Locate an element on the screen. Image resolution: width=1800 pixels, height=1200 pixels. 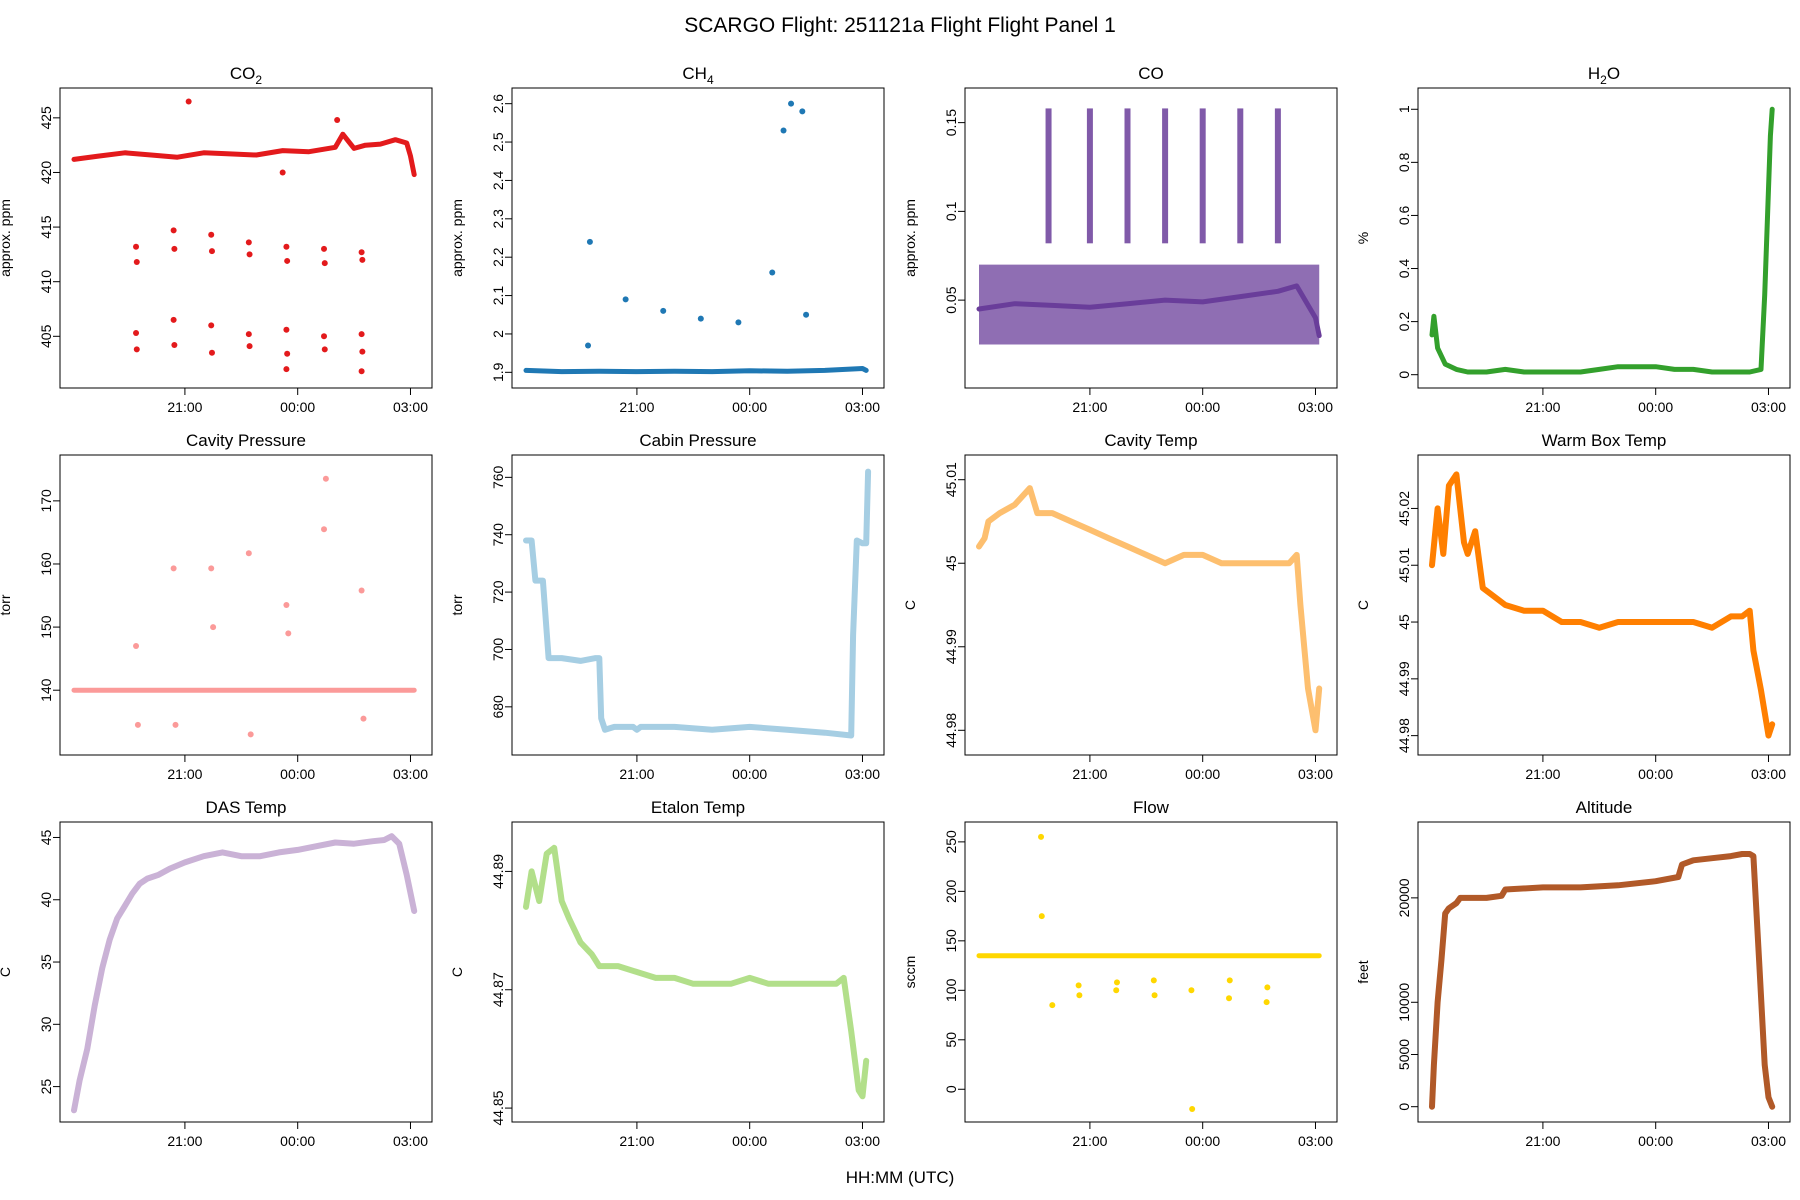
y-tick-label: 2 is located at coordinates (498, 334).